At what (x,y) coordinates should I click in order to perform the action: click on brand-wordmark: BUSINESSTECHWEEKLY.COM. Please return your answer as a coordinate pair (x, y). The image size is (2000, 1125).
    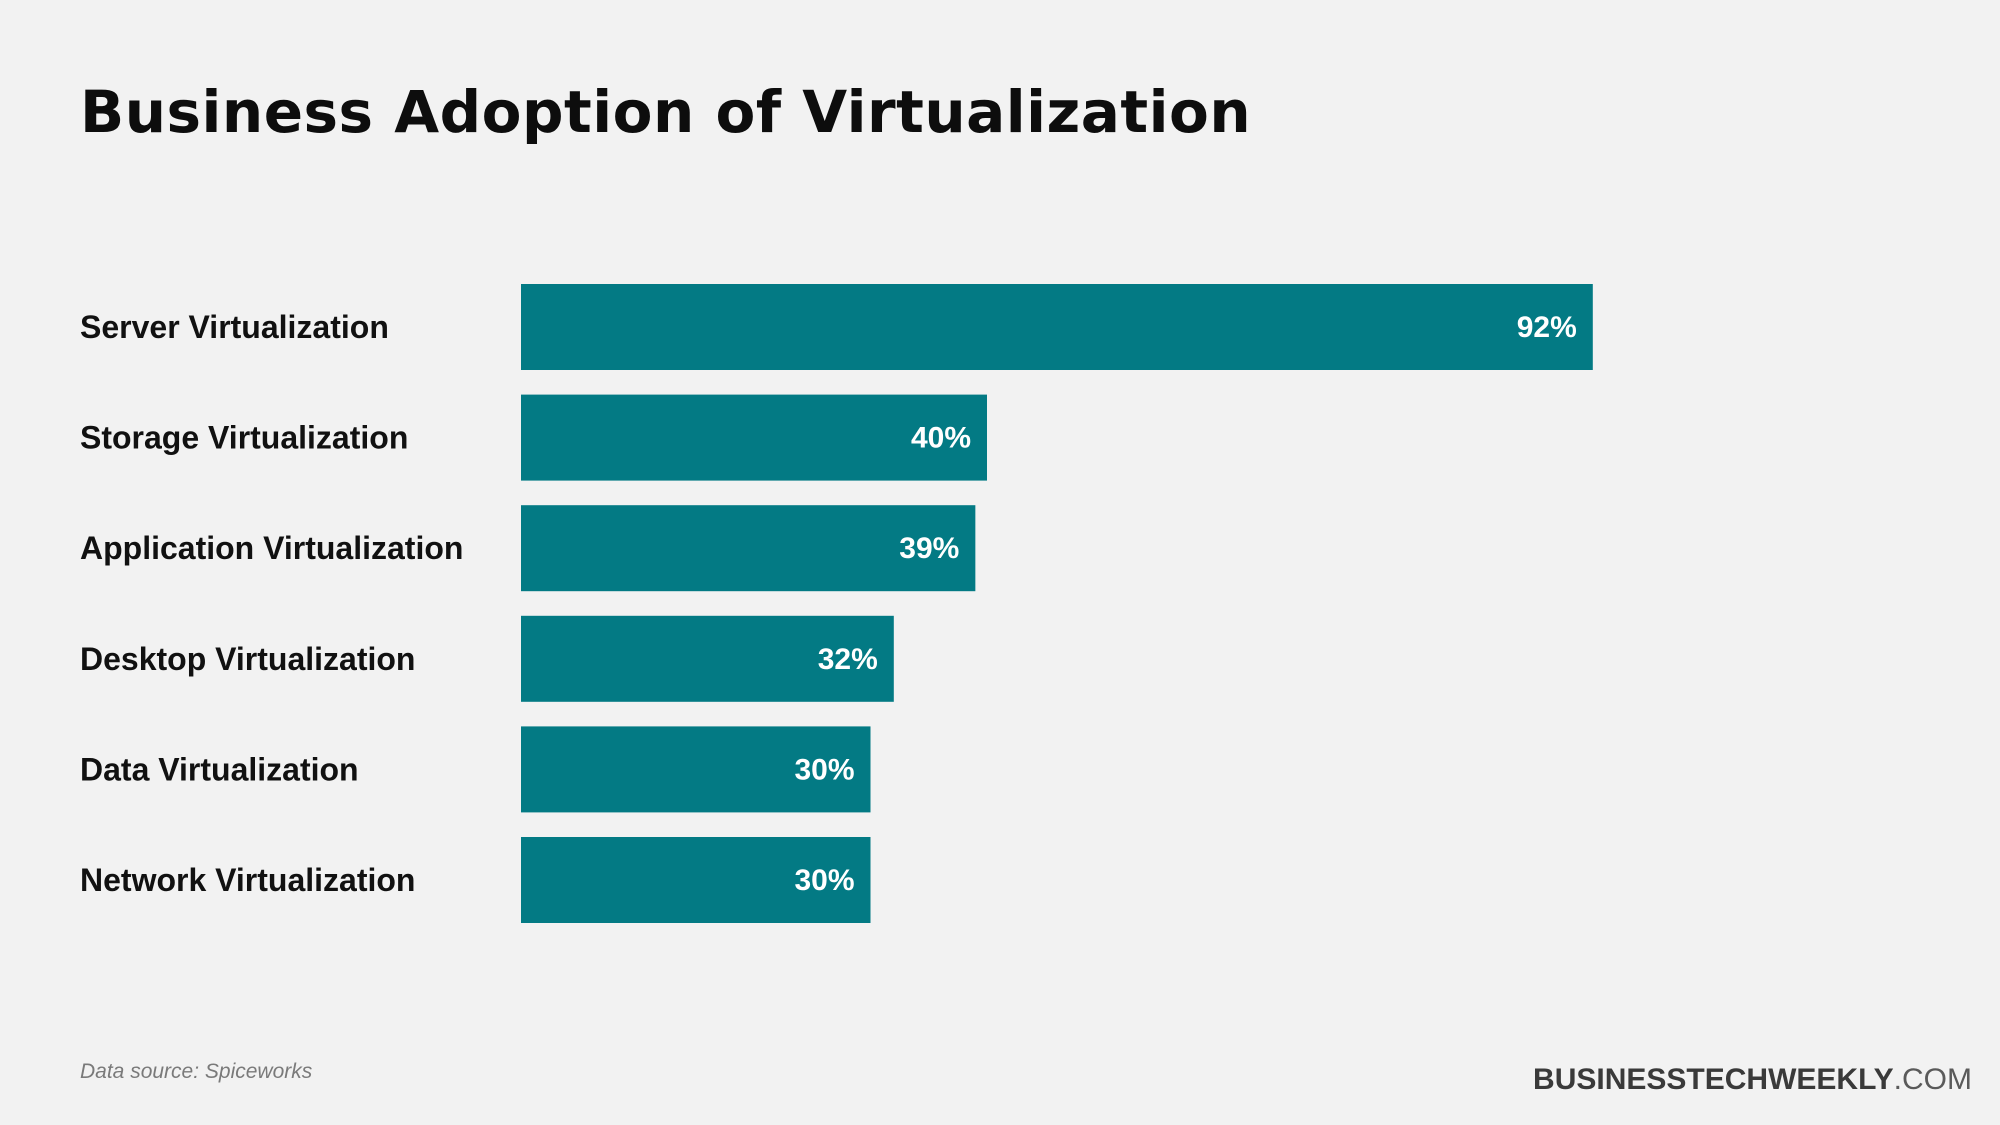
    Looking at the image, I should click on (1752, 1080).